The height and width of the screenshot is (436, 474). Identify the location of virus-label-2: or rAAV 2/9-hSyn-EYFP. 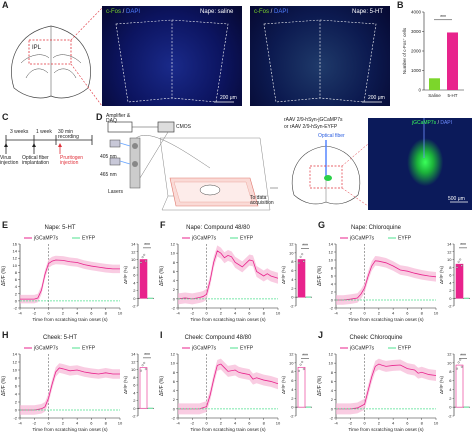
(311, 127).